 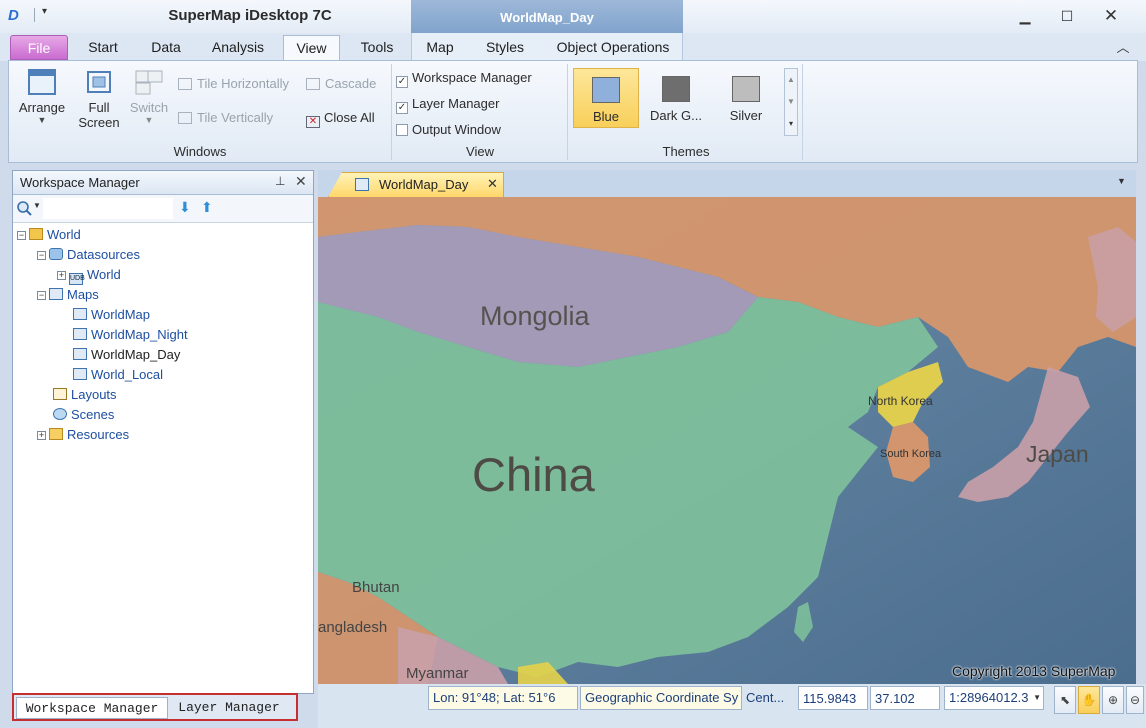 I want to click on theme-silver: Silver, so click(x=746, y=98).